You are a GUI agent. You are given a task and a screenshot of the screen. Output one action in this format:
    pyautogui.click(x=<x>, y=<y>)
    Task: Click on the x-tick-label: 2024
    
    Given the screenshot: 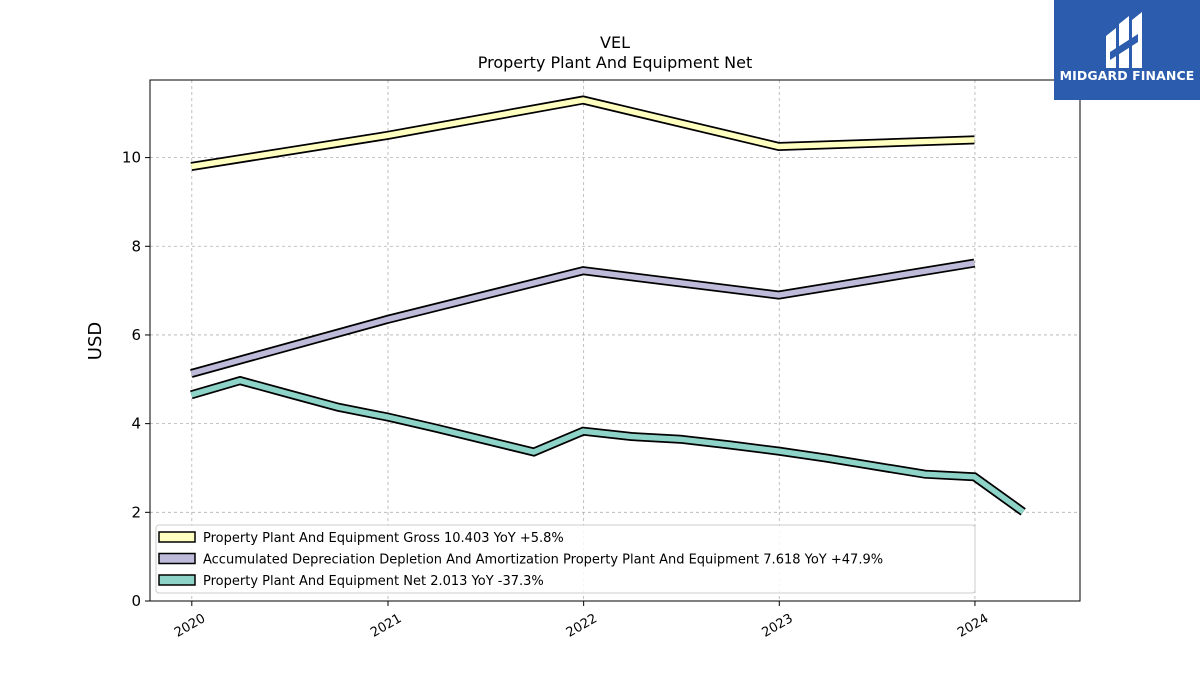 What is the action you would take?
    pyautogui.click(x=973, y=626)
    